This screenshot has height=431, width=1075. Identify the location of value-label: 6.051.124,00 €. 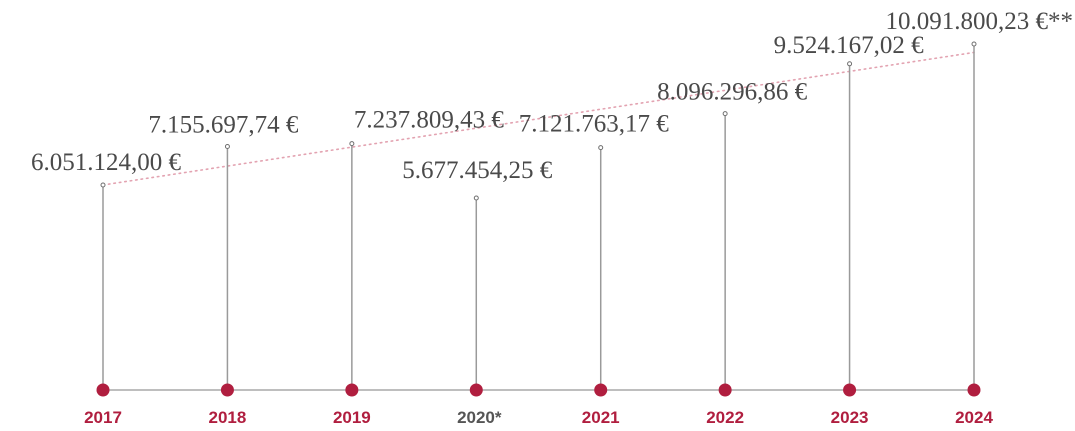
(106, 162).